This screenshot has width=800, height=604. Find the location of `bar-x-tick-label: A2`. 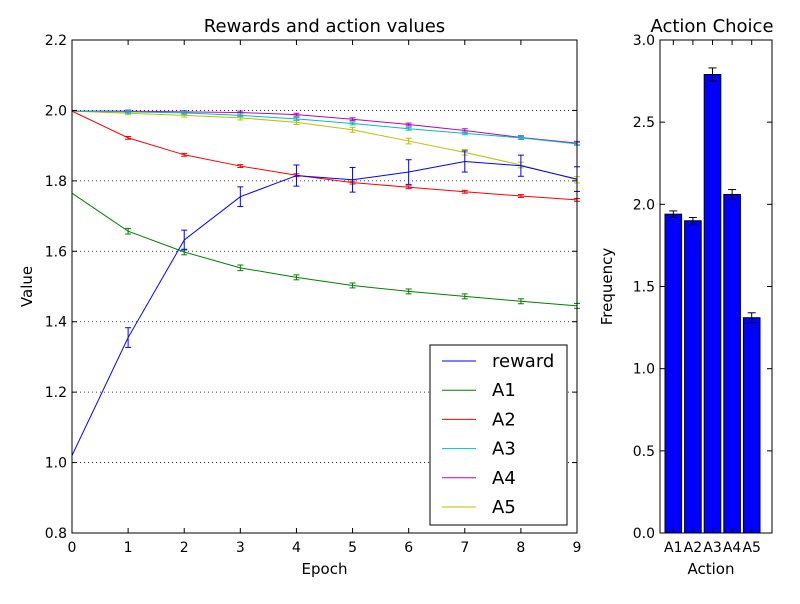

bar-x-tick-label: A2 is located at coordinates (693, 548).